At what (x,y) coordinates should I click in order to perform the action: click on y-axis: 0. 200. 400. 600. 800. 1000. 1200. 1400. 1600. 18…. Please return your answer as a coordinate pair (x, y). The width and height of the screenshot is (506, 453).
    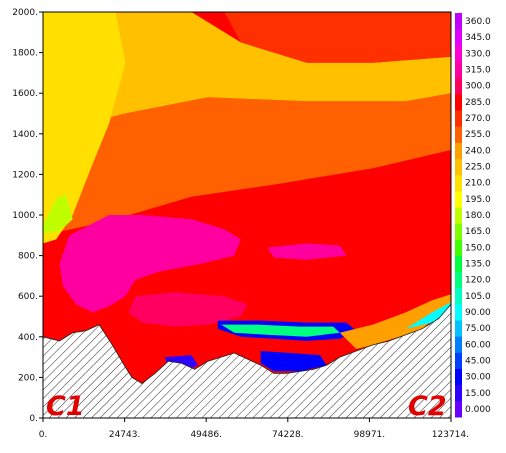
    Looking at the image, I should click on (27, 216).